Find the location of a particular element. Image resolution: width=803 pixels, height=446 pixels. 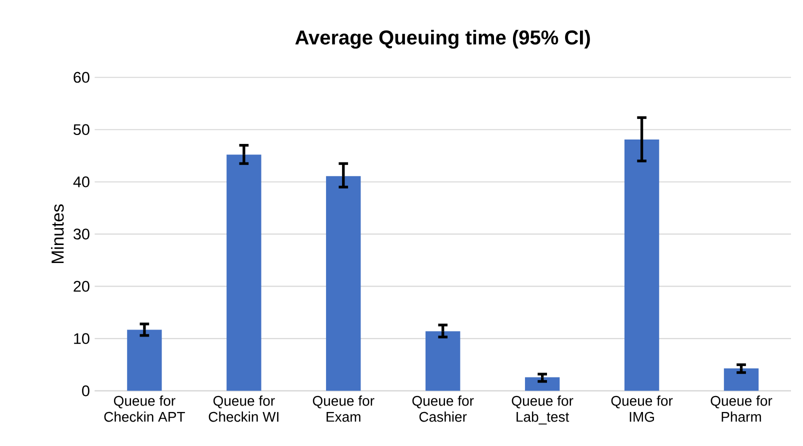

x-tick-label: Queue for Pharm is located at coordinates (741, 409).